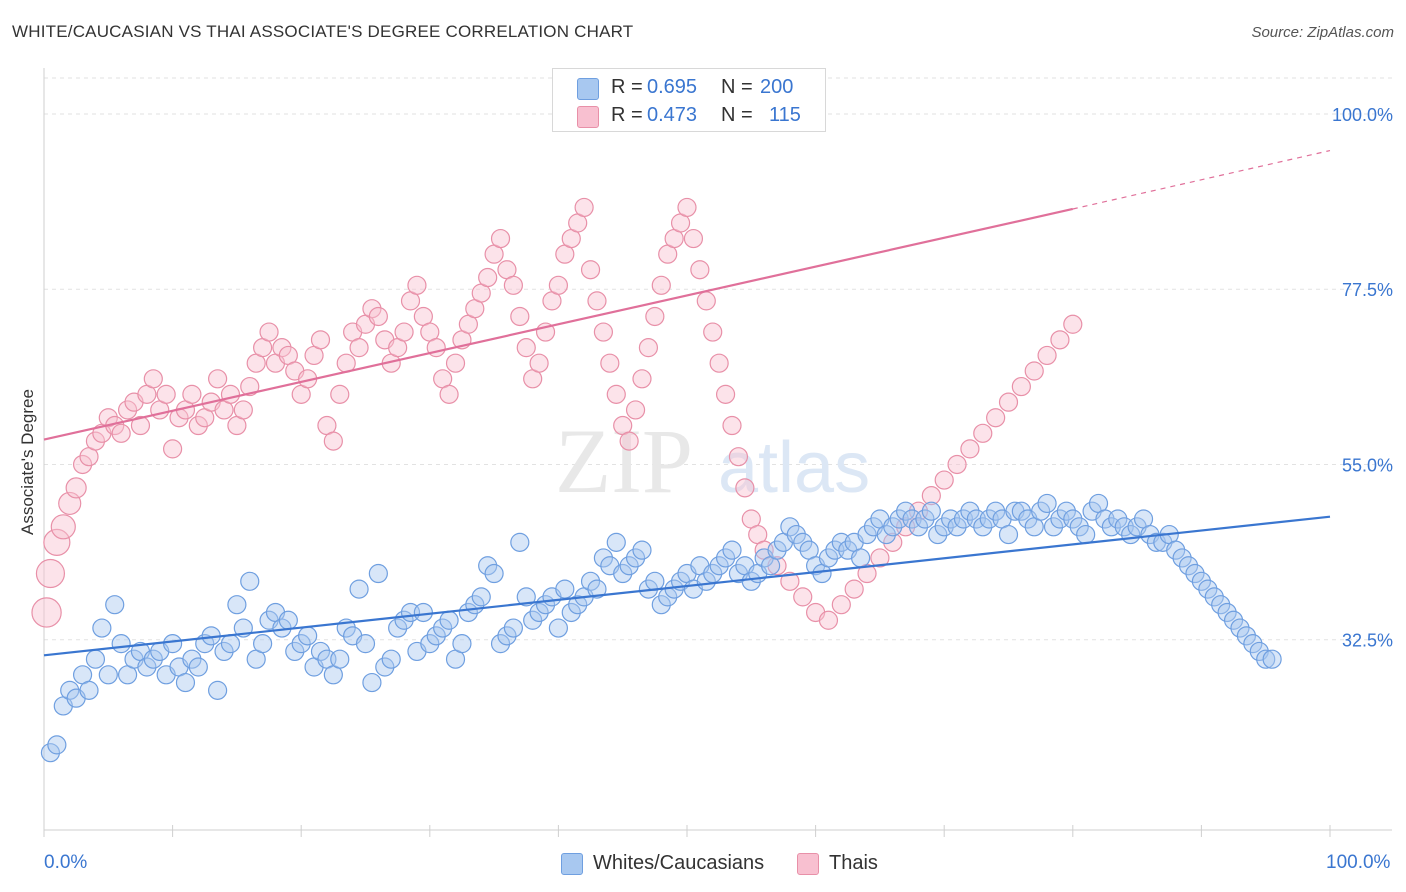 The height and width of the screenshot is (892, 1406). I want to click on legend-r-value-whites: 0.695, so click(672, 87).